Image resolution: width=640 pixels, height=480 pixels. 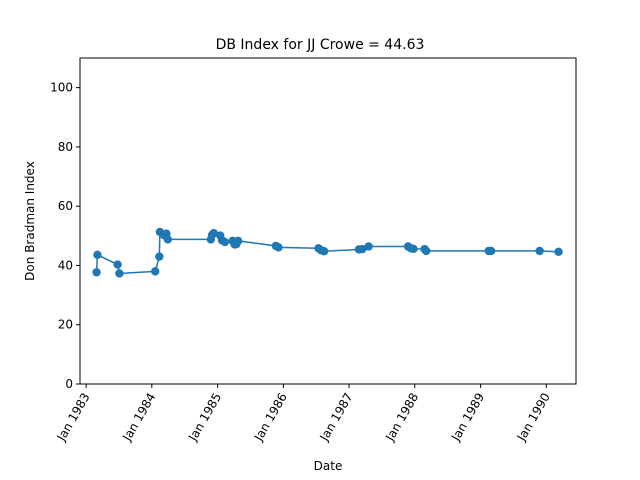 What do you see at coordinates (61, 88) in the screenshot?
I see `y-tick-label: 100` at bounding box center [61, 88].